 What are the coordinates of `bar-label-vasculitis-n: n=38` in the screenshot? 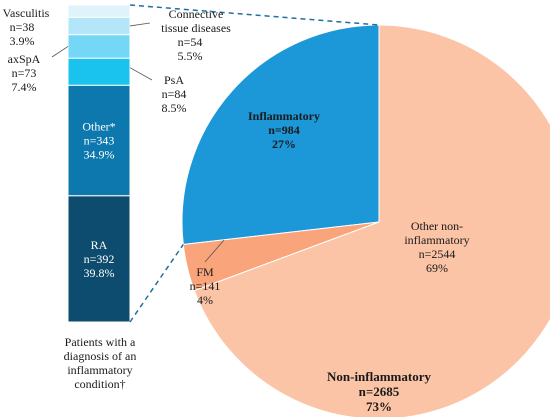 It's located at (22, 27).